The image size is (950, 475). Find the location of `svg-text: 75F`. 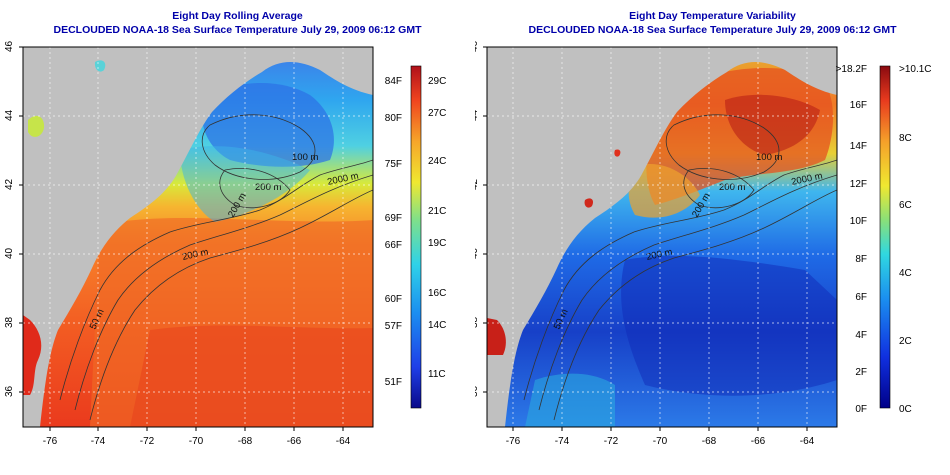

svg-text: 75F is located at coordinates (393, 164).